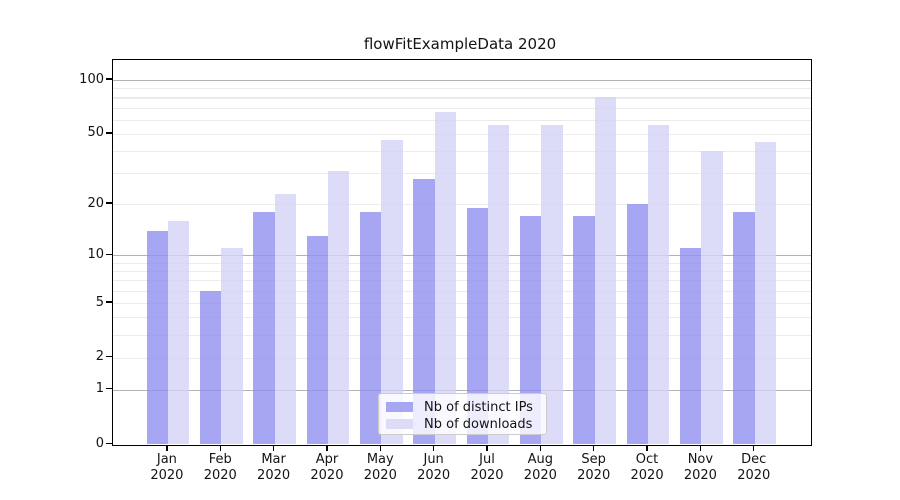  Describe the element at coordinates (712, 298) in the screenshot. I see `bar-downloads-nov` at that location.